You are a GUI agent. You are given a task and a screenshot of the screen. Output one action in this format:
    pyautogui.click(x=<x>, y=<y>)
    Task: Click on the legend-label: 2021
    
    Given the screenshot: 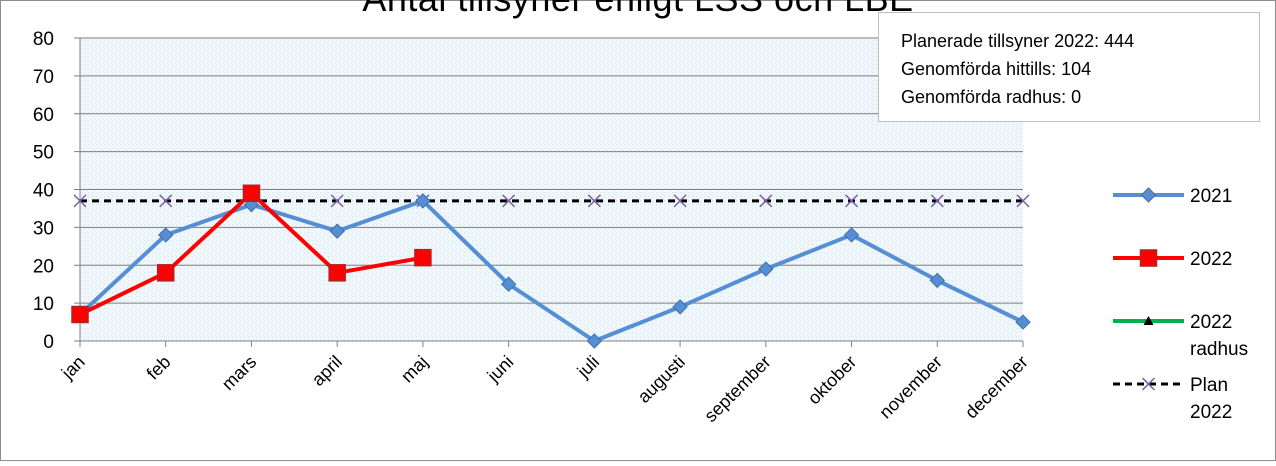 What is the action you would take?
    pyautogui.click(x=1211, y=196)
    